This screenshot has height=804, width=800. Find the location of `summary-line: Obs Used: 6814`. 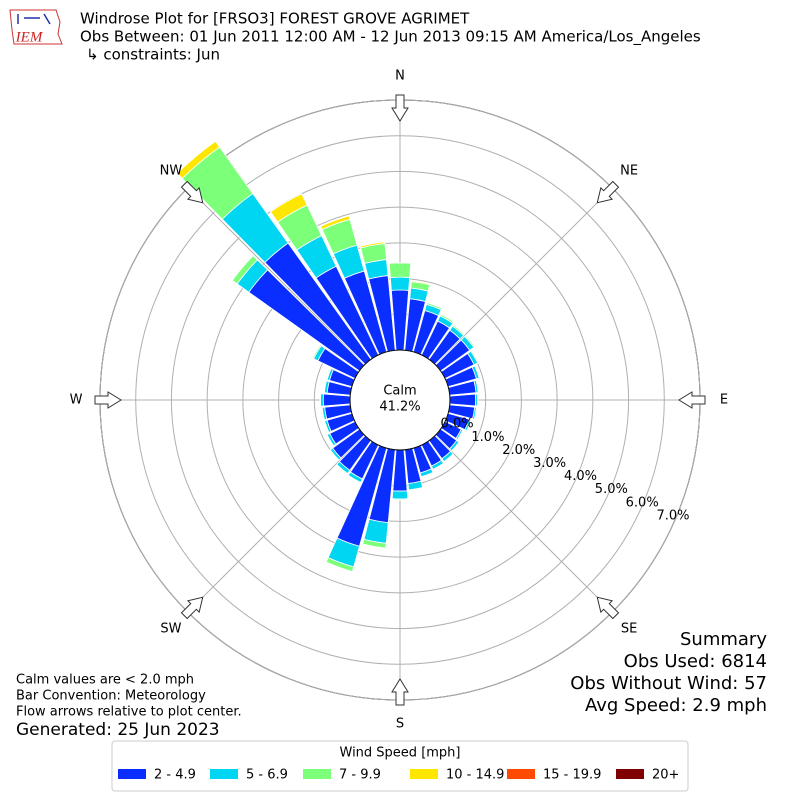

summary-line: Obs Used: 6814 is located at coordinates (695, 661).